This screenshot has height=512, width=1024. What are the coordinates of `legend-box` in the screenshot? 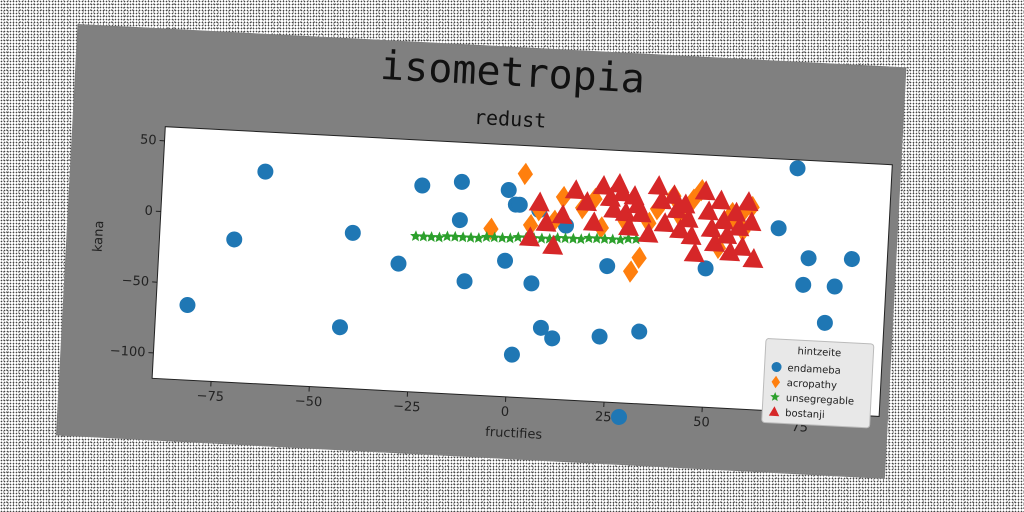 It's located at (818, 383).